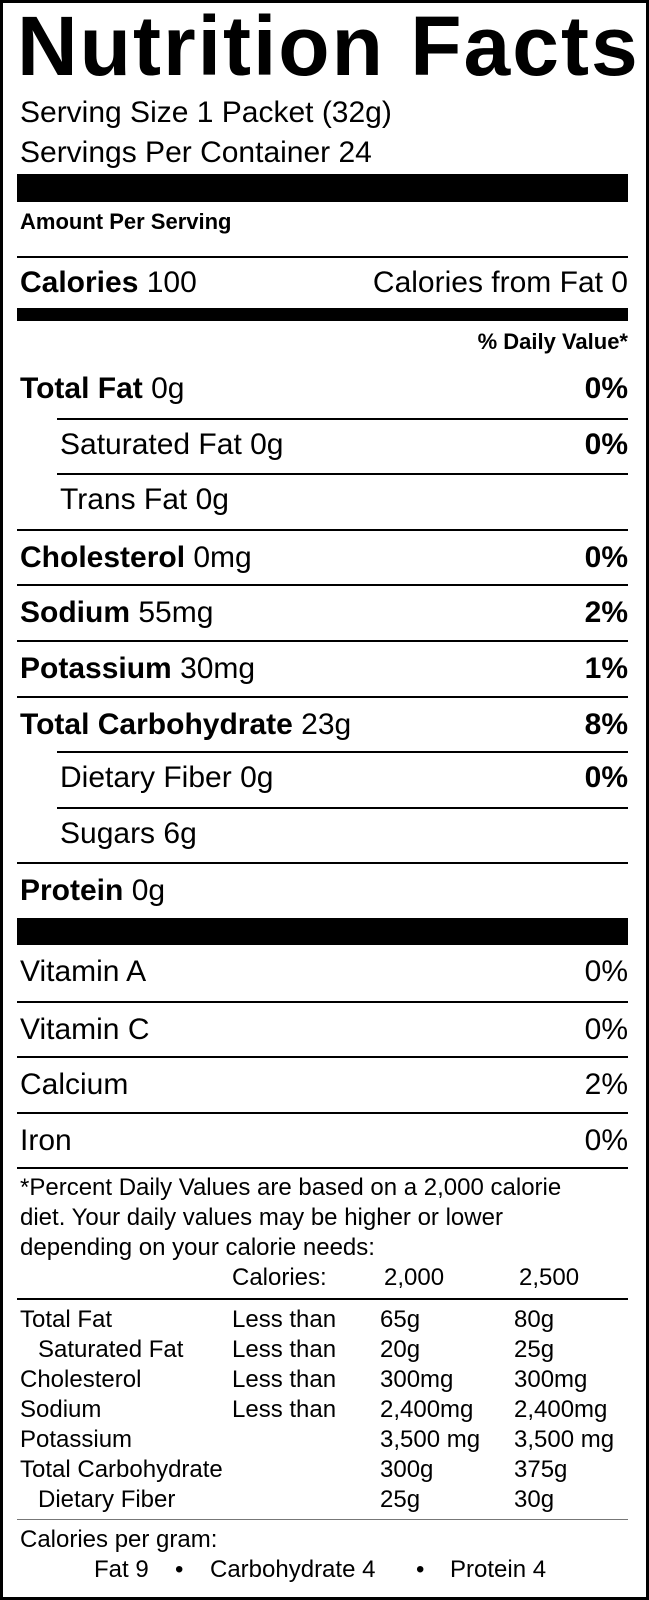 The width and height of the screenshot is (649, 1600). What do you see at coordinates (156, 724) in the screenshot?
I see `nutrient-name: Total Carbohydrate` at bounding box center [156, 724].